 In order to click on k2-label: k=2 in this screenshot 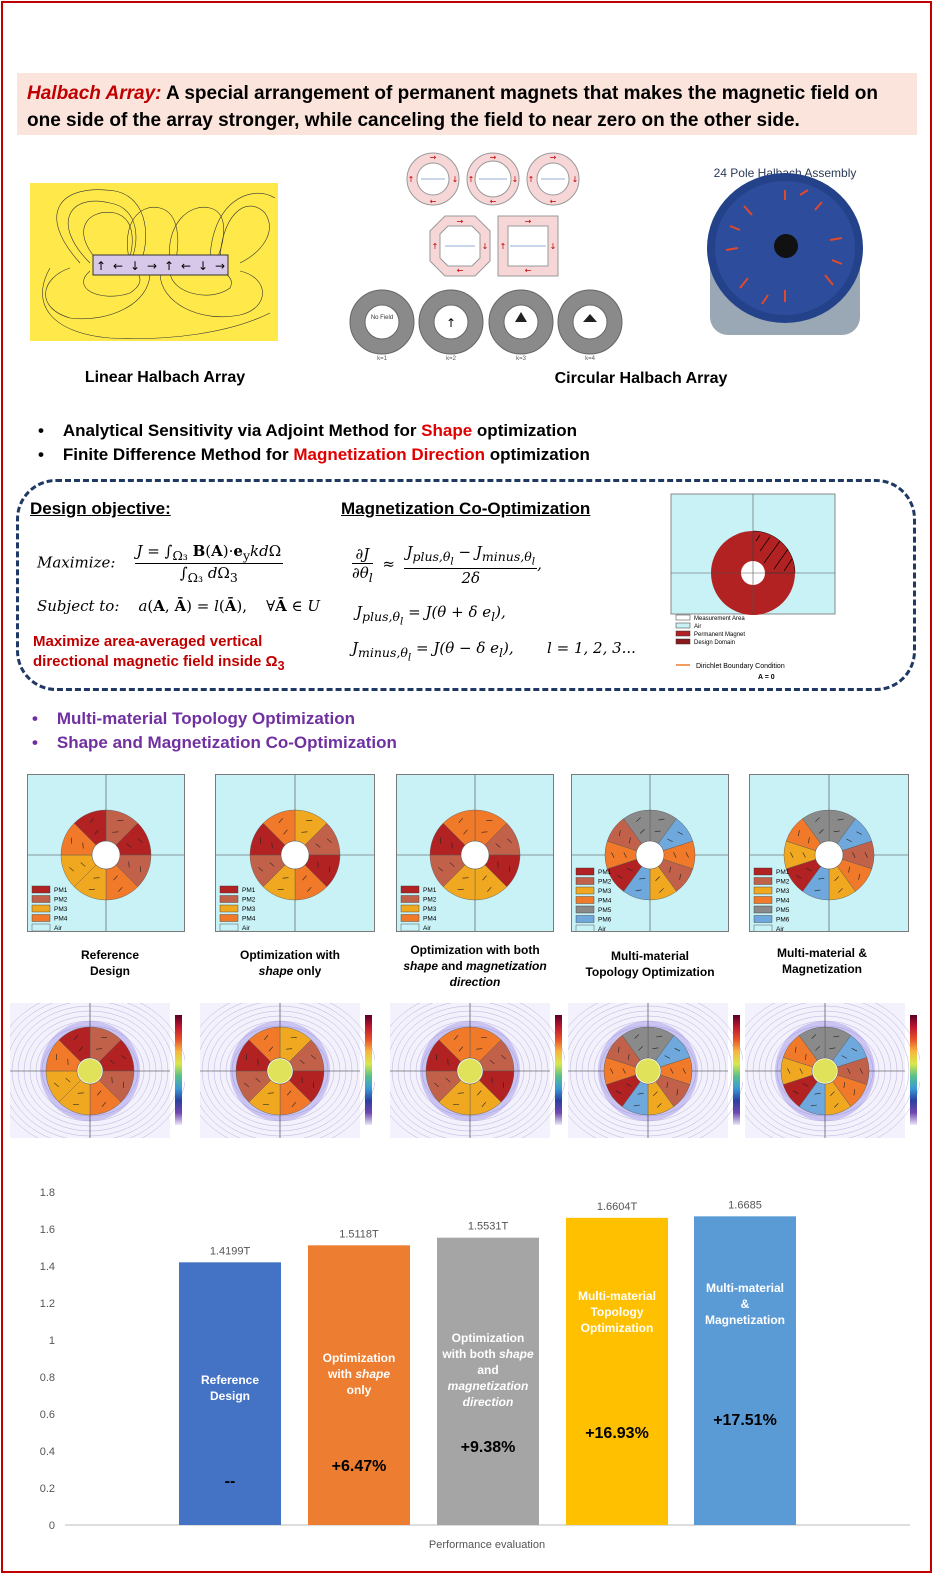, I will do `click(451, 359)`.